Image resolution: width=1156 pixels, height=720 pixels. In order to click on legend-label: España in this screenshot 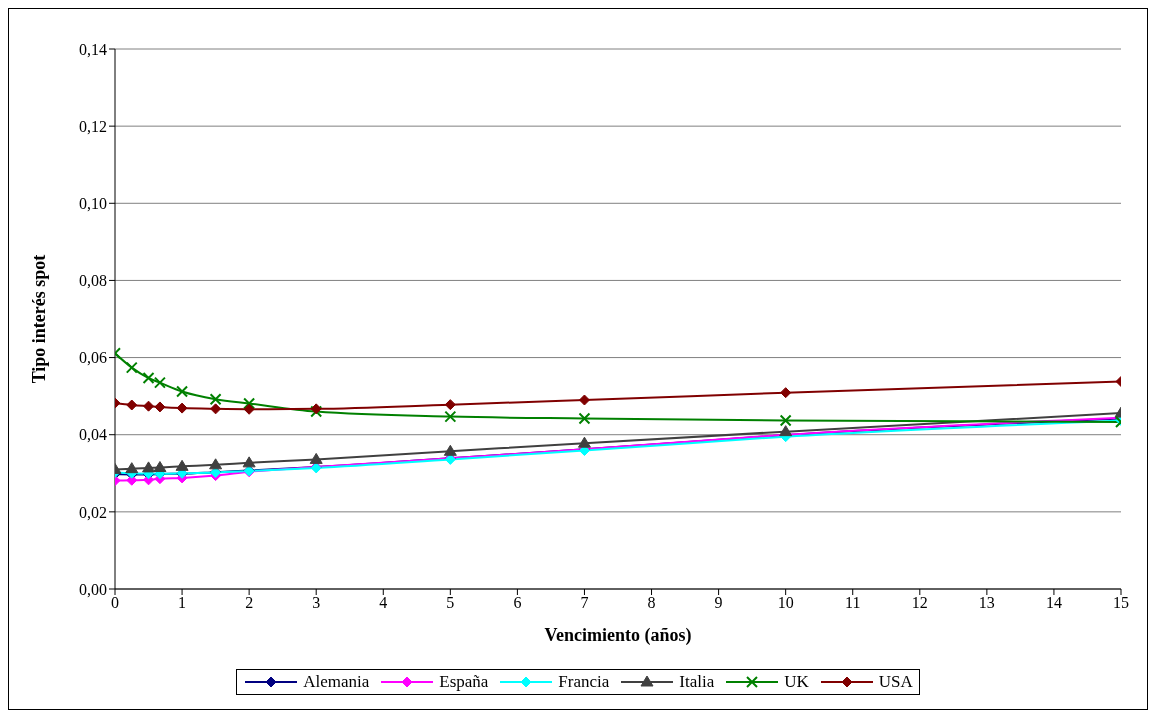, I will do `click(464, 682)`.